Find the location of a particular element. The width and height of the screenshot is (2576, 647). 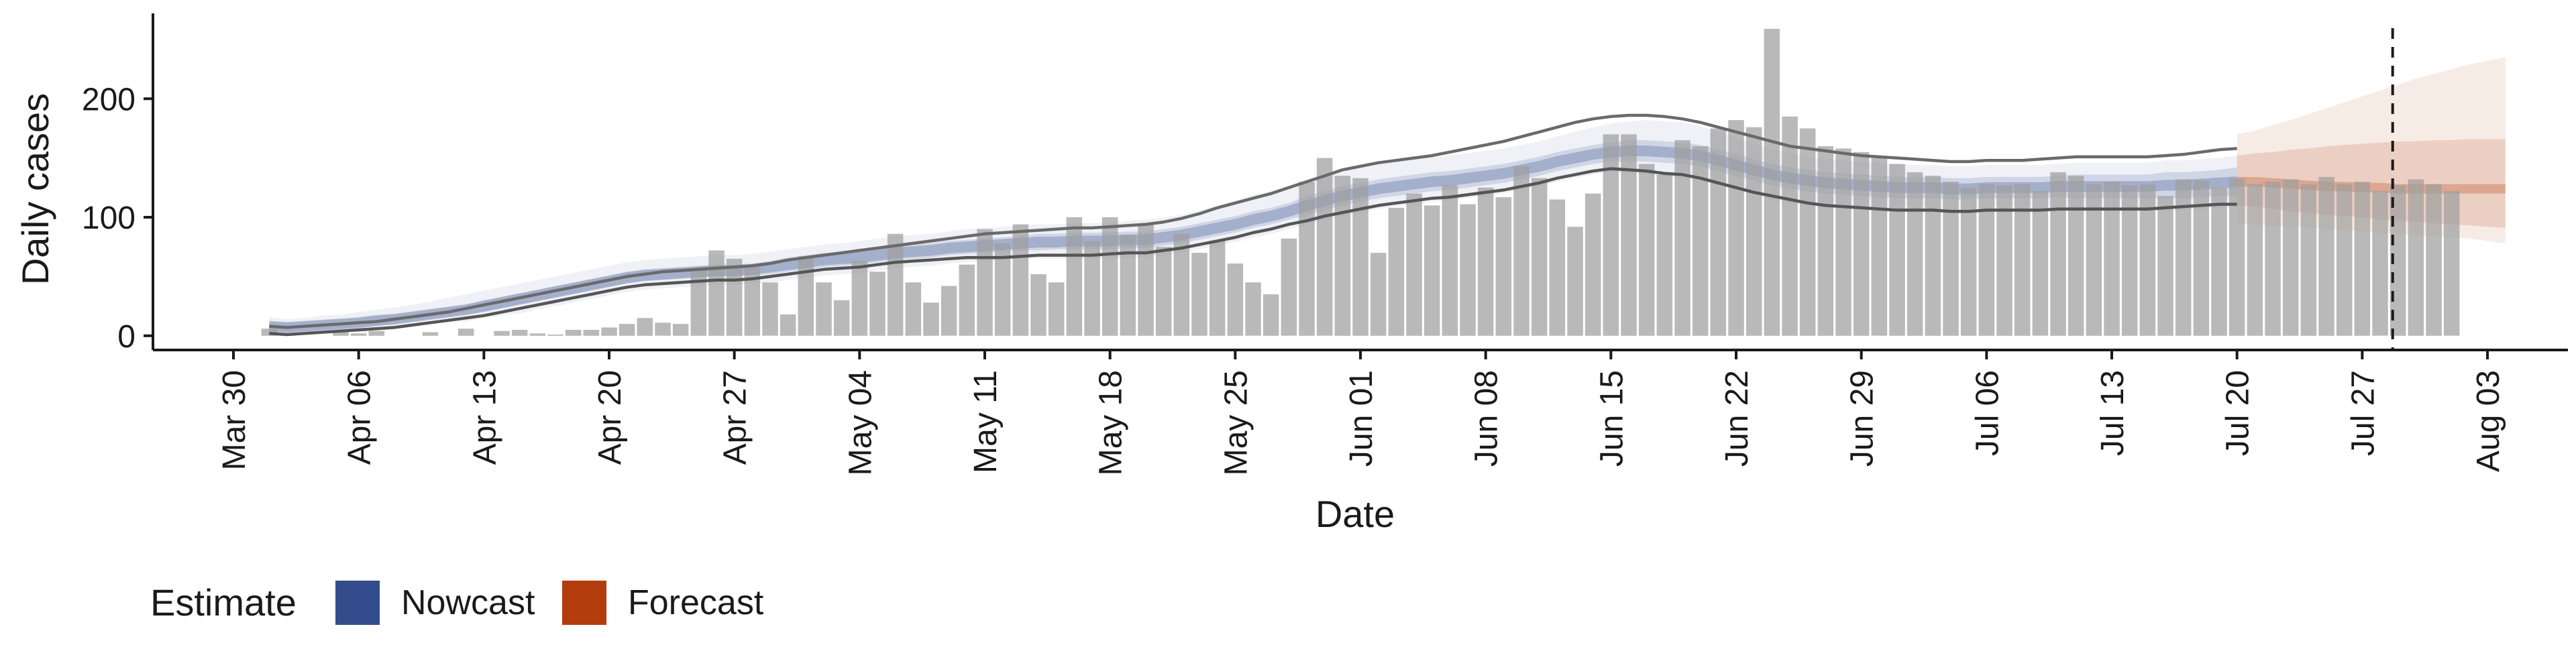

legend-label-nowcast: Nowcast is located at coordinates (468, 602).